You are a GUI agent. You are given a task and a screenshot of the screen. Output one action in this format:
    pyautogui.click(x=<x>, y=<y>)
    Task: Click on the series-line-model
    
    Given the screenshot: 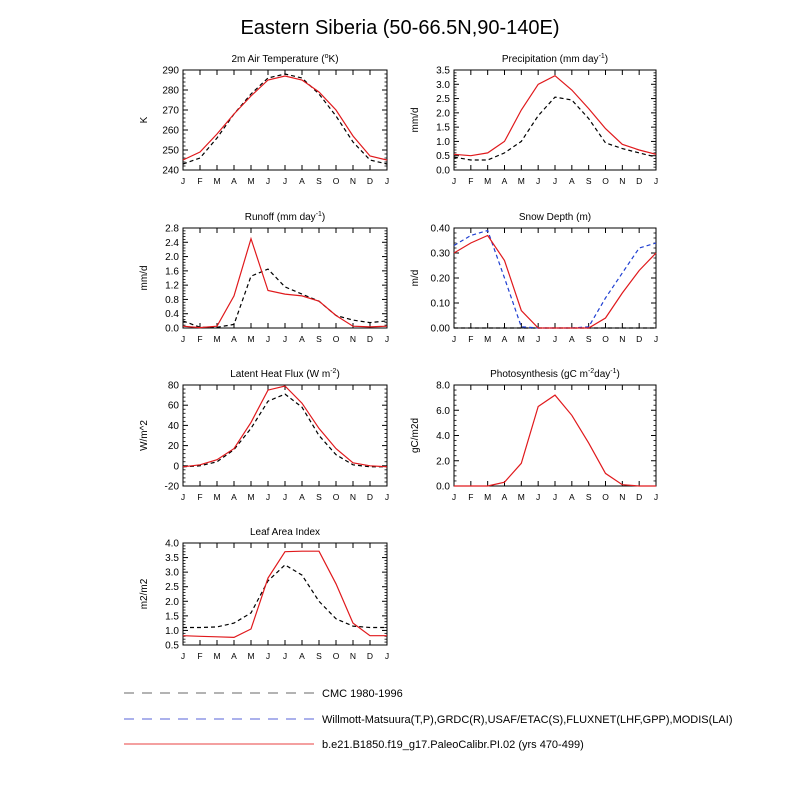 What is the action you would take?
    pyautogui.click(x=555, y=281)
    